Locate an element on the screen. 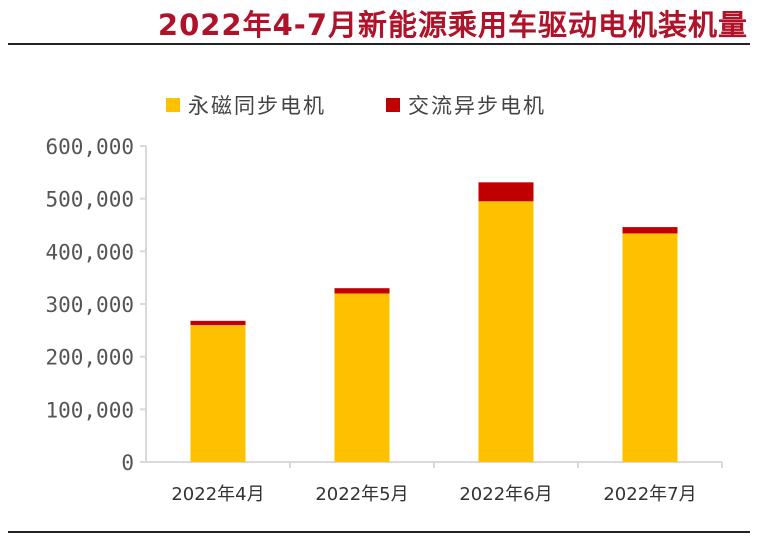  y-tick-label: 300,000 is located at coordinates (89, 305).